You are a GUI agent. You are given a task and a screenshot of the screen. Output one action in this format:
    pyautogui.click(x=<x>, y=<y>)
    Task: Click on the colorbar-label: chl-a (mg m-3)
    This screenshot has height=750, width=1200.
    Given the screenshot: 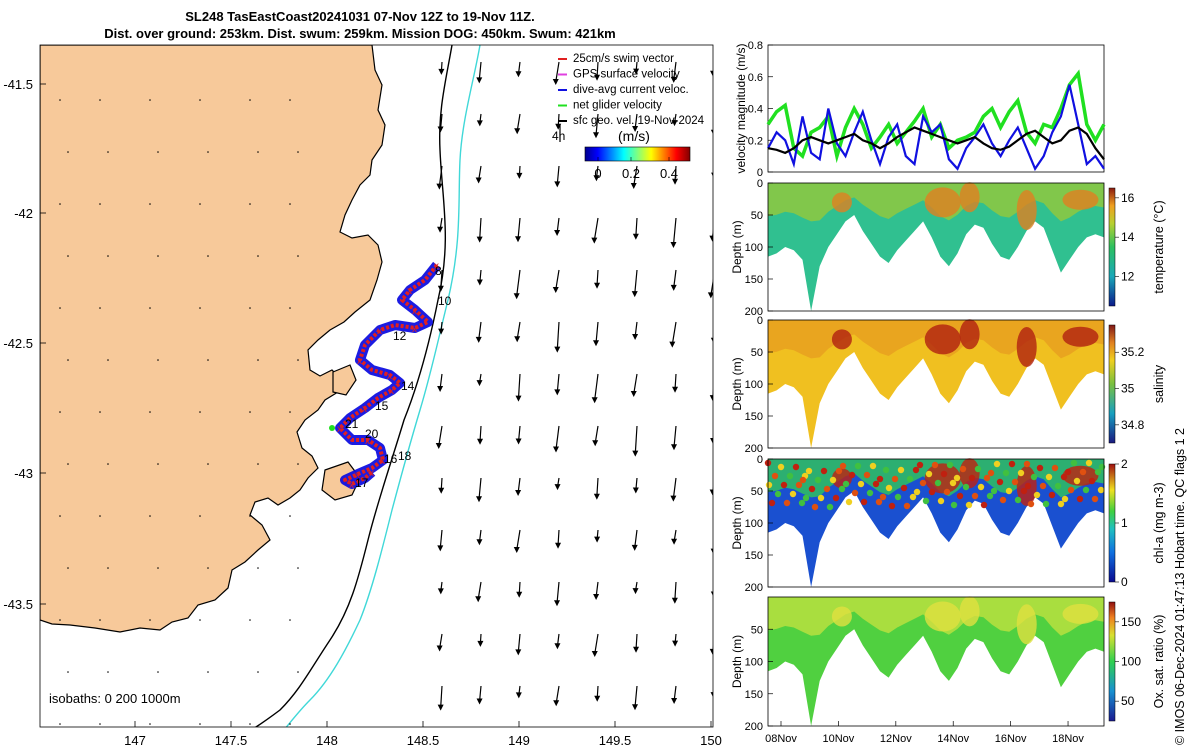 What is the action you would take?
    pyautogui.click(x=1159, y=522)
    